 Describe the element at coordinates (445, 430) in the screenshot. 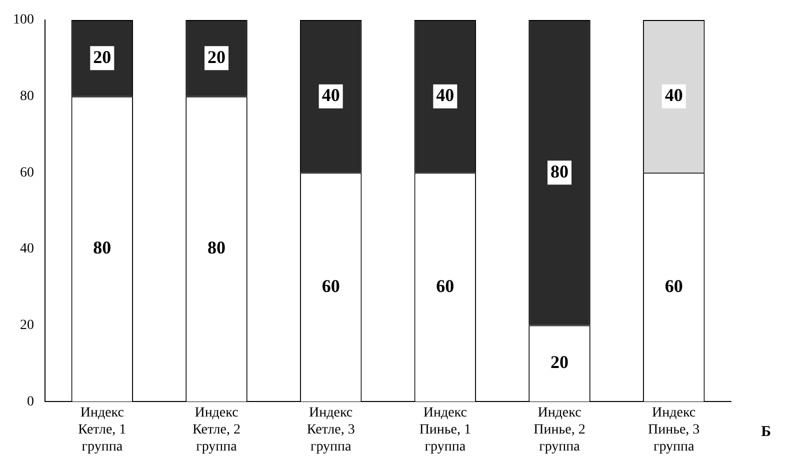

I see `x-tick-label: Индекс Пинье, 1 группа` at that location.